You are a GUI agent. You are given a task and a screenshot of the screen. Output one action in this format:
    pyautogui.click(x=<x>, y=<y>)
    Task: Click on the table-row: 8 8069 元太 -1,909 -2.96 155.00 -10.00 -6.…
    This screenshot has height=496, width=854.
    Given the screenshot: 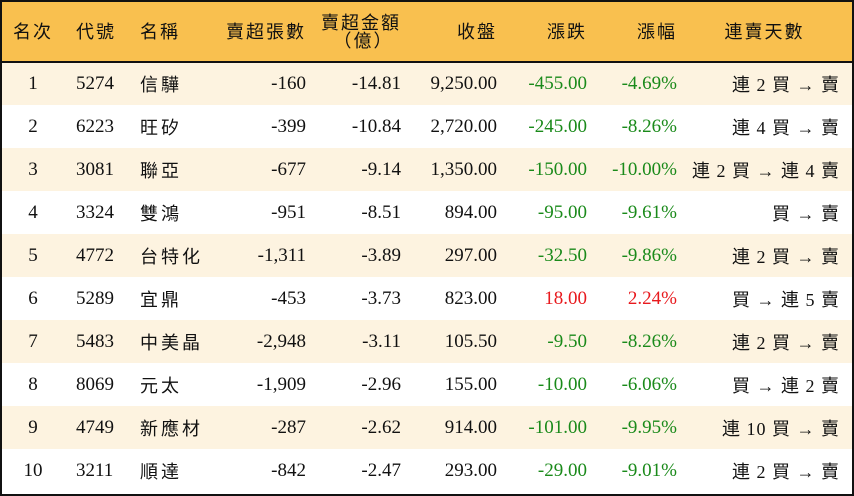 What is the action you would take?
    pyautogui.click(x=427, y=384)
    